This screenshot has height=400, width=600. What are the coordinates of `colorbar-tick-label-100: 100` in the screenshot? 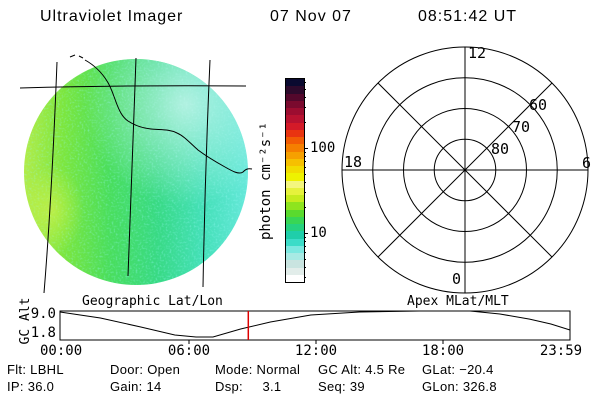 It's located at (323, 148).